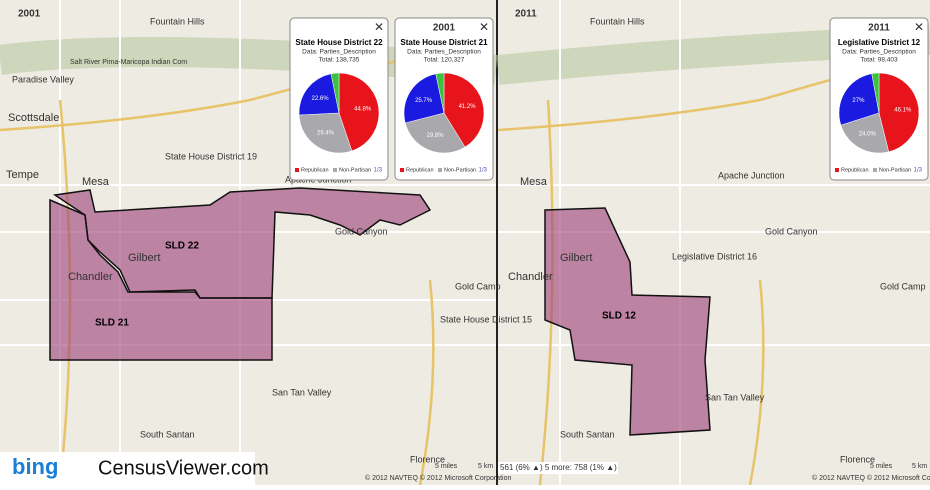 The image size is (930, 490). I want to click on place: Scottsdale, so click(33, 118).